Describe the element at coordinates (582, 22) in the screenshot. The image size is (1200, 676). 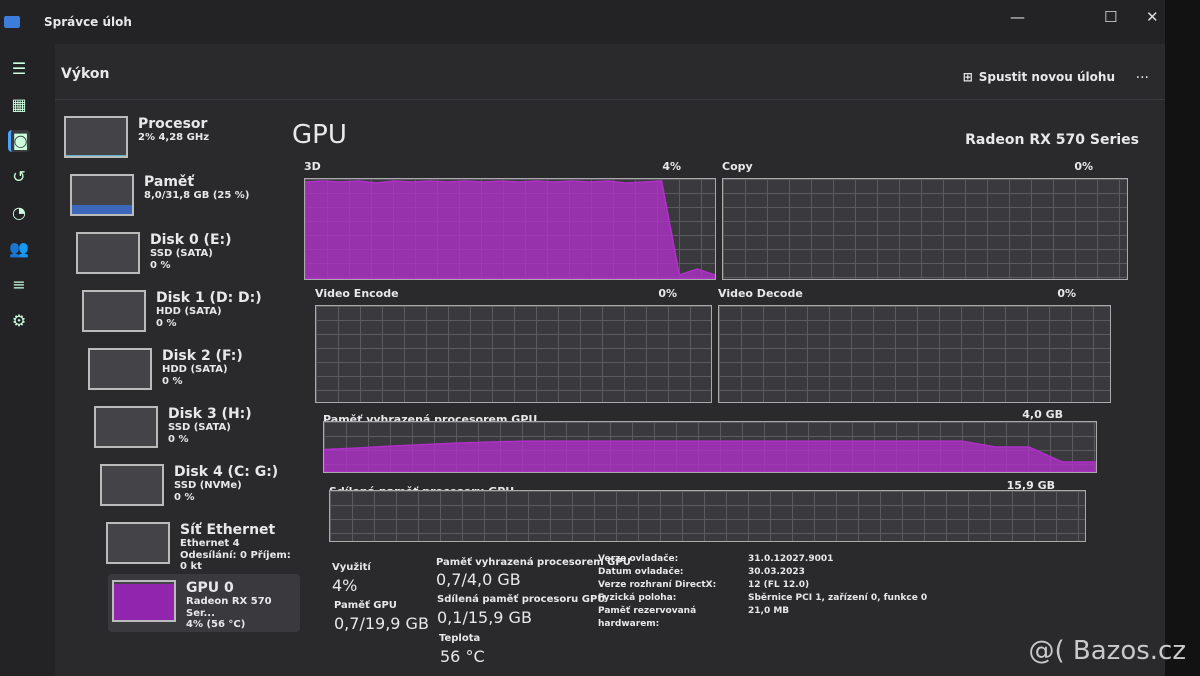
I see `title-bar: Správce úloh — ☐ ✕` at that location.